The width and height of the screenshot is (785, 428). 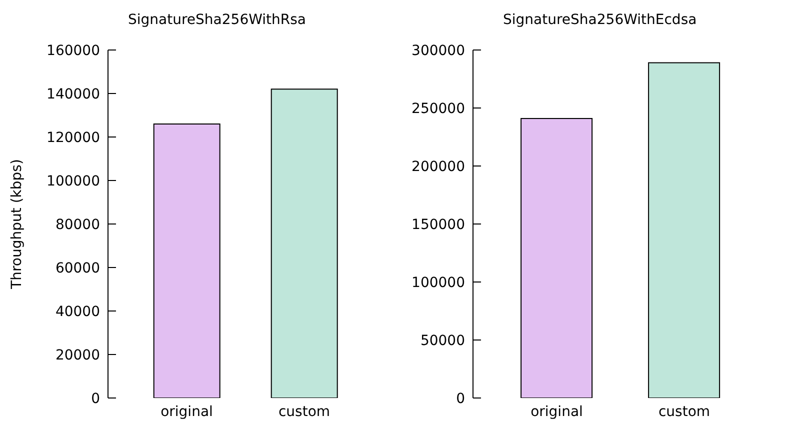 What do you see at coordinates (438, 50) in the screenshot?
I see `y-tick-label: 300000` at bounding box center [438, 50].